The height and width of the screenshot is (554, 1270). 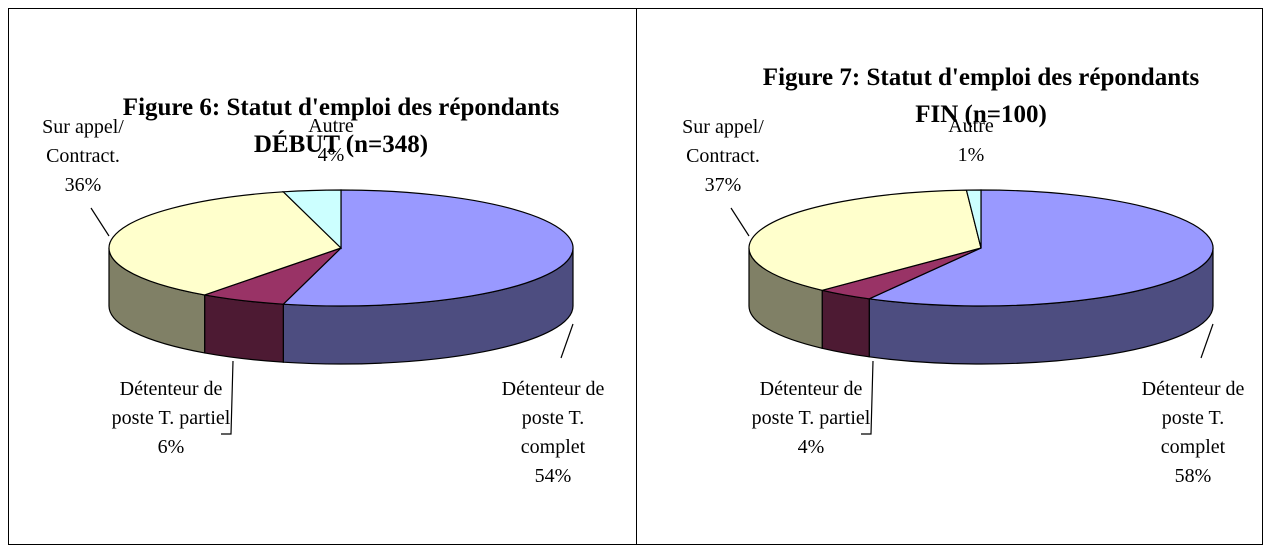 What do you see at coordinates (83, 185) in the screenshot?
I see `slice-value-label: 36%` at bounding box center [83, 185].